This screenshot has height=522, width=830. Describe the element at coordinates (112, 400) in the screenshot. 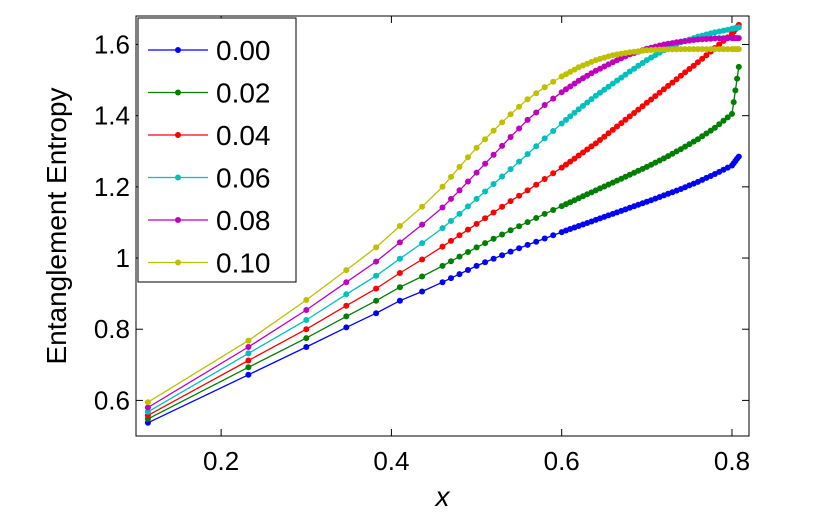

I see `y-tick-label: 0.6` at that location.